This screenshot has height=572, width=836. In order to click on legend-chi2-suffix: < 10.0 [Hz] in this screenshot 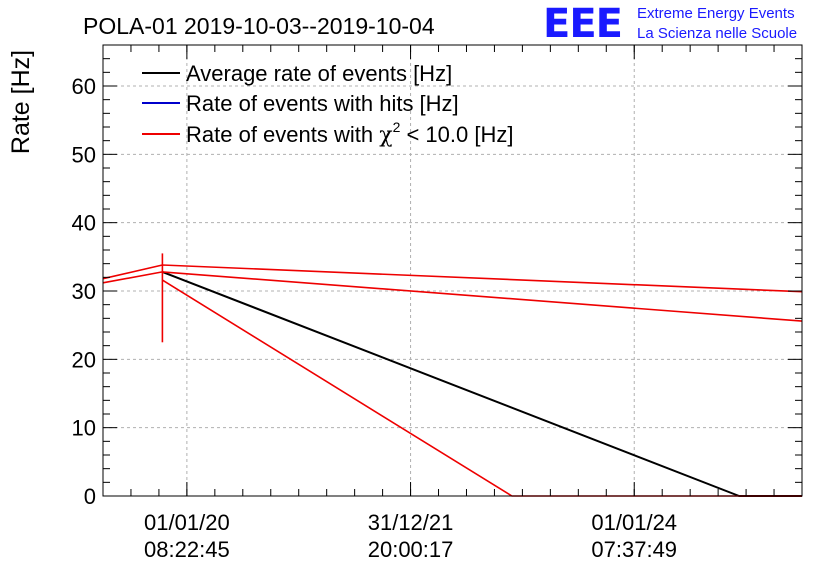, I will do `click(456, 134)`.